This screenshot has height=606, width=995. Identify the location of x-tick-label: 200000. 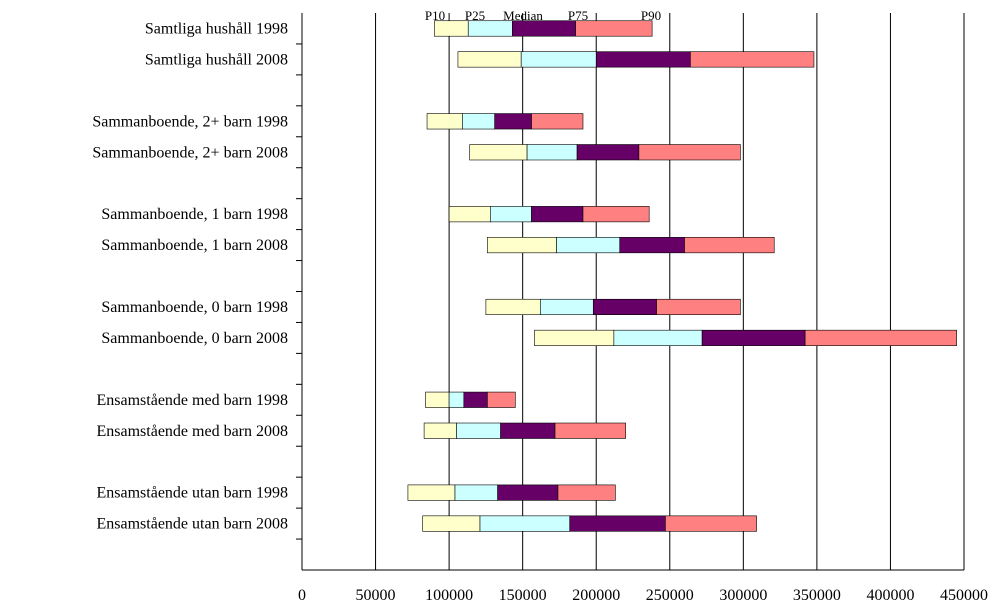
(596, 595).